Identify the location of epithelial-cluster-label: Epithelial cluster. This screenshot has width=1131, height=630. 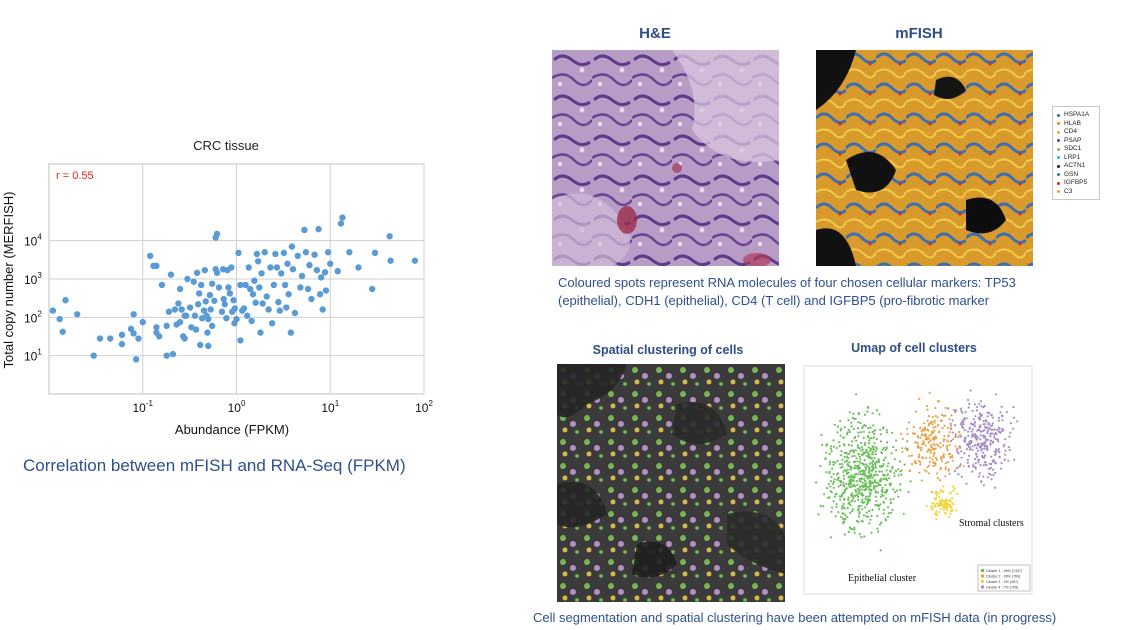
(882, 578).